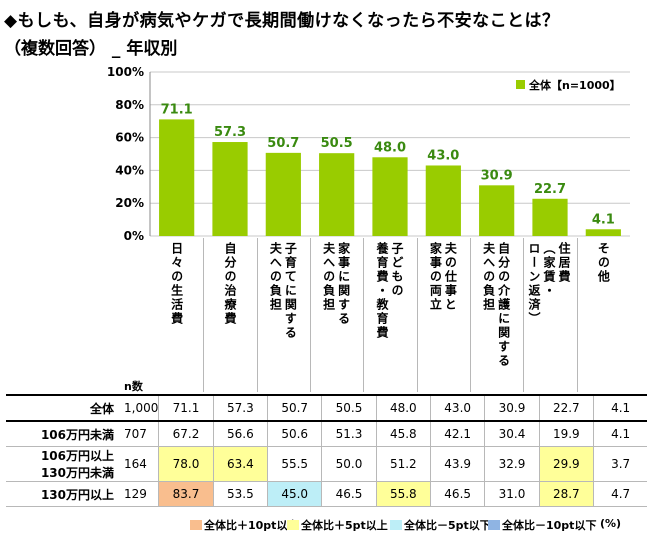 The image size is (650, 543). Describe the element at coordinates (447, 525) in the screenshot. I see `legend-label: 全体比－5pt以下` at that location.